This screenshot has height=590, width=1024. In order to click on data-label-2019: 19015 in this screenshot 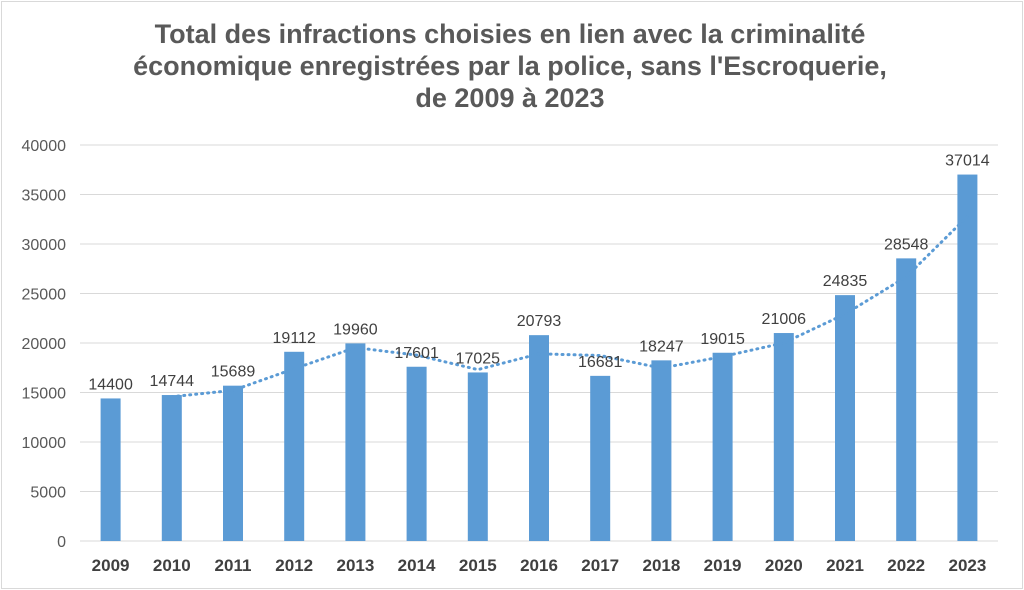, I will do `click(722, 339)`.